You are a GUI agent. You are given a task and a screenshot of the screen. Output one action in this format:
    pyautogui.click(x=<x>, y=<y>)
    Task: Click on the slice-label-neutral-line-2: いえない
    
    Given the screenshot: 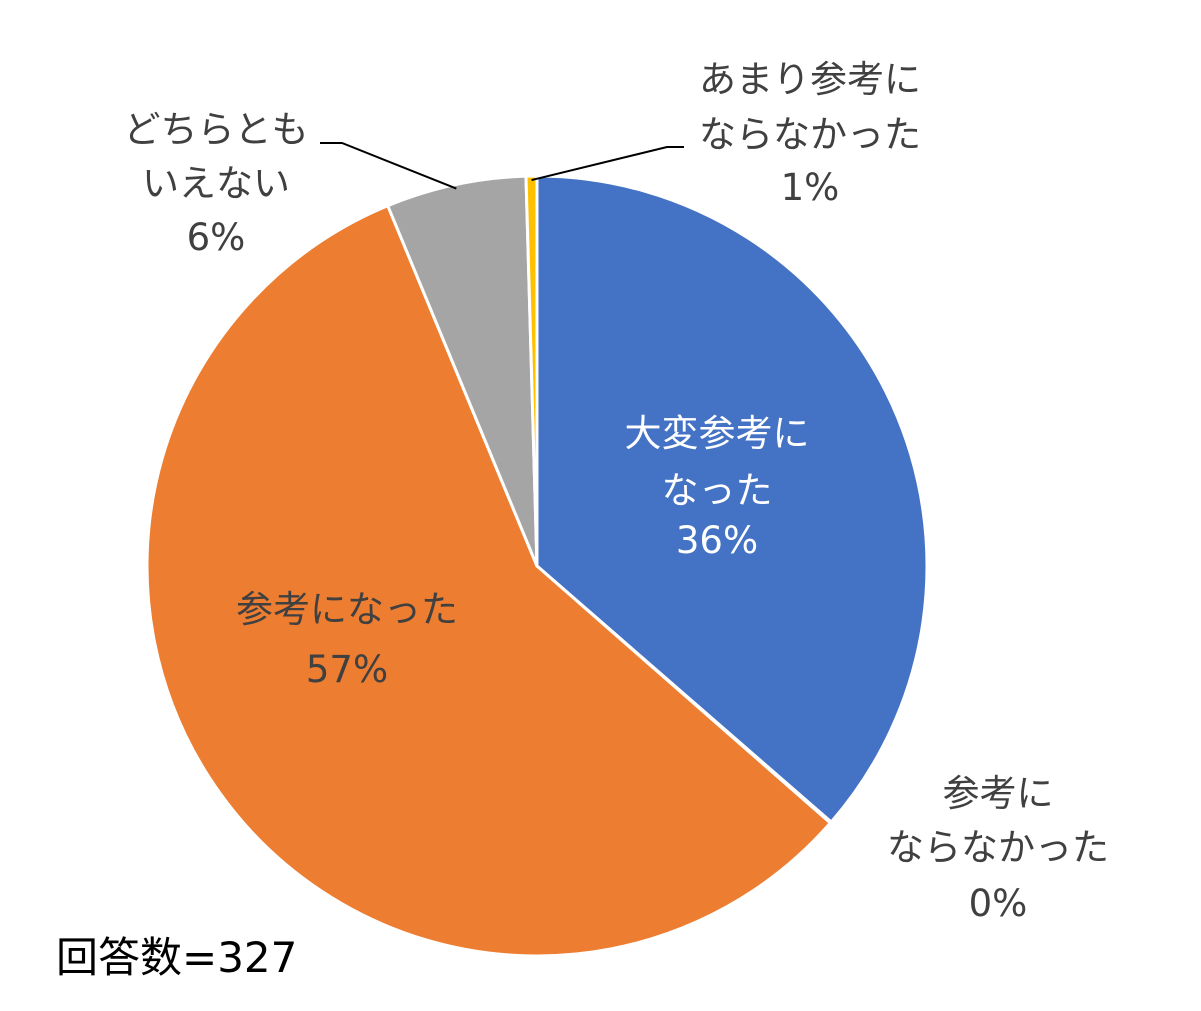 What is the action you would take?
    pyautogui.click(x=216, y=183)
    